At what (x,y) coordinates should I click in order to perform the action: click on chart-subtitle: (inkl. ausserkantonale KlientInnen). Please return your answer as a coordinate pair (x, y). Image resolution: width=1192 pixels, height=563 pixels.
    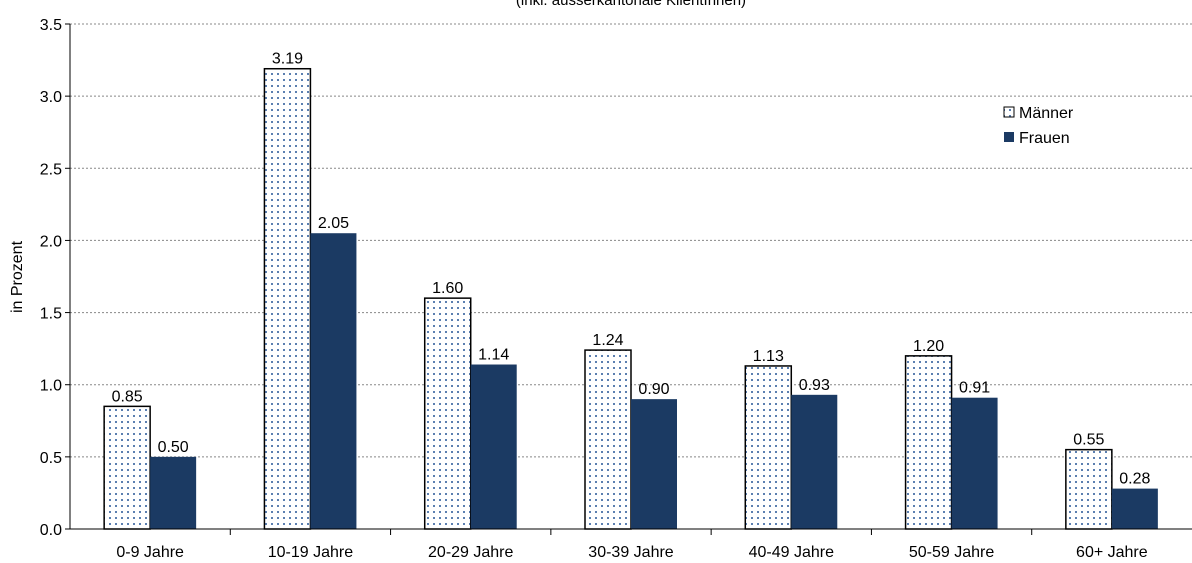
    Looking at the image, I should click on (631, 4).